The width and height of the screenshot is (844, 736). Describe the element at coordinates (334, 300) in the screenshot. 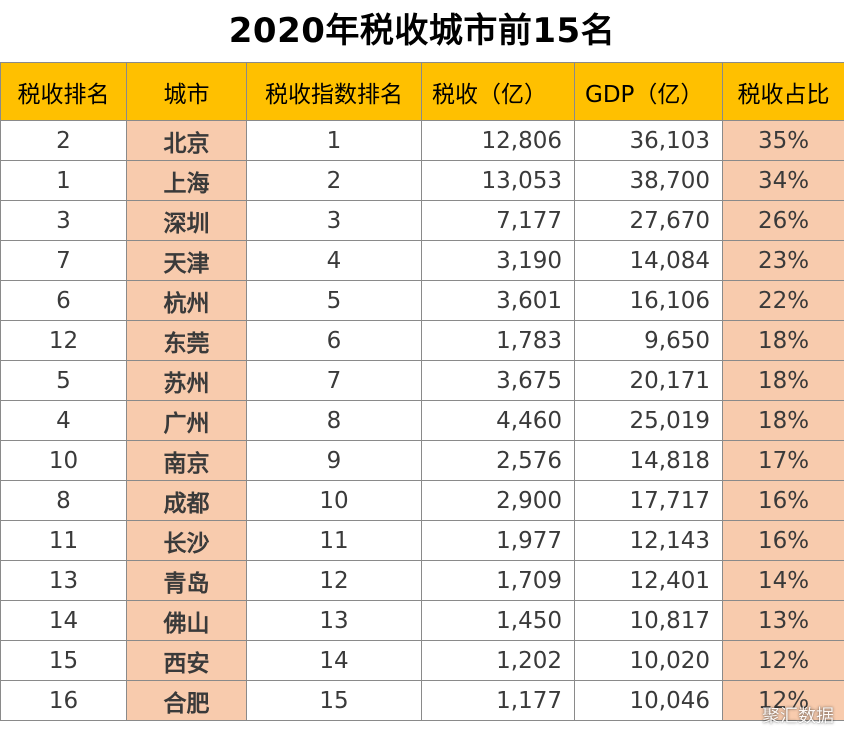

I see `cell-index-rank: 5` at that location.